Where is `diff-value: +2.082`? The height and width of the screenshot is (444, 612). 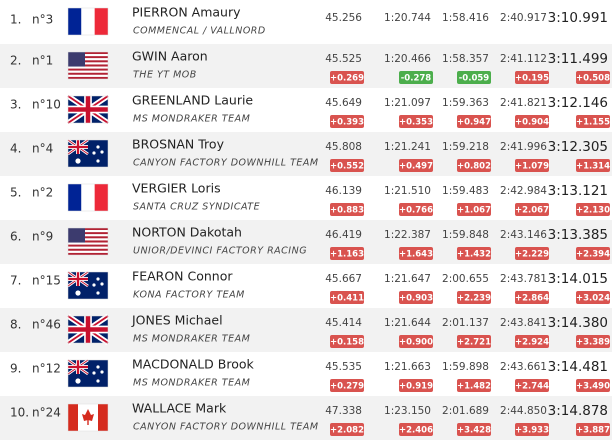
diff-value: +2.082 is located at coordinates (347, 431).